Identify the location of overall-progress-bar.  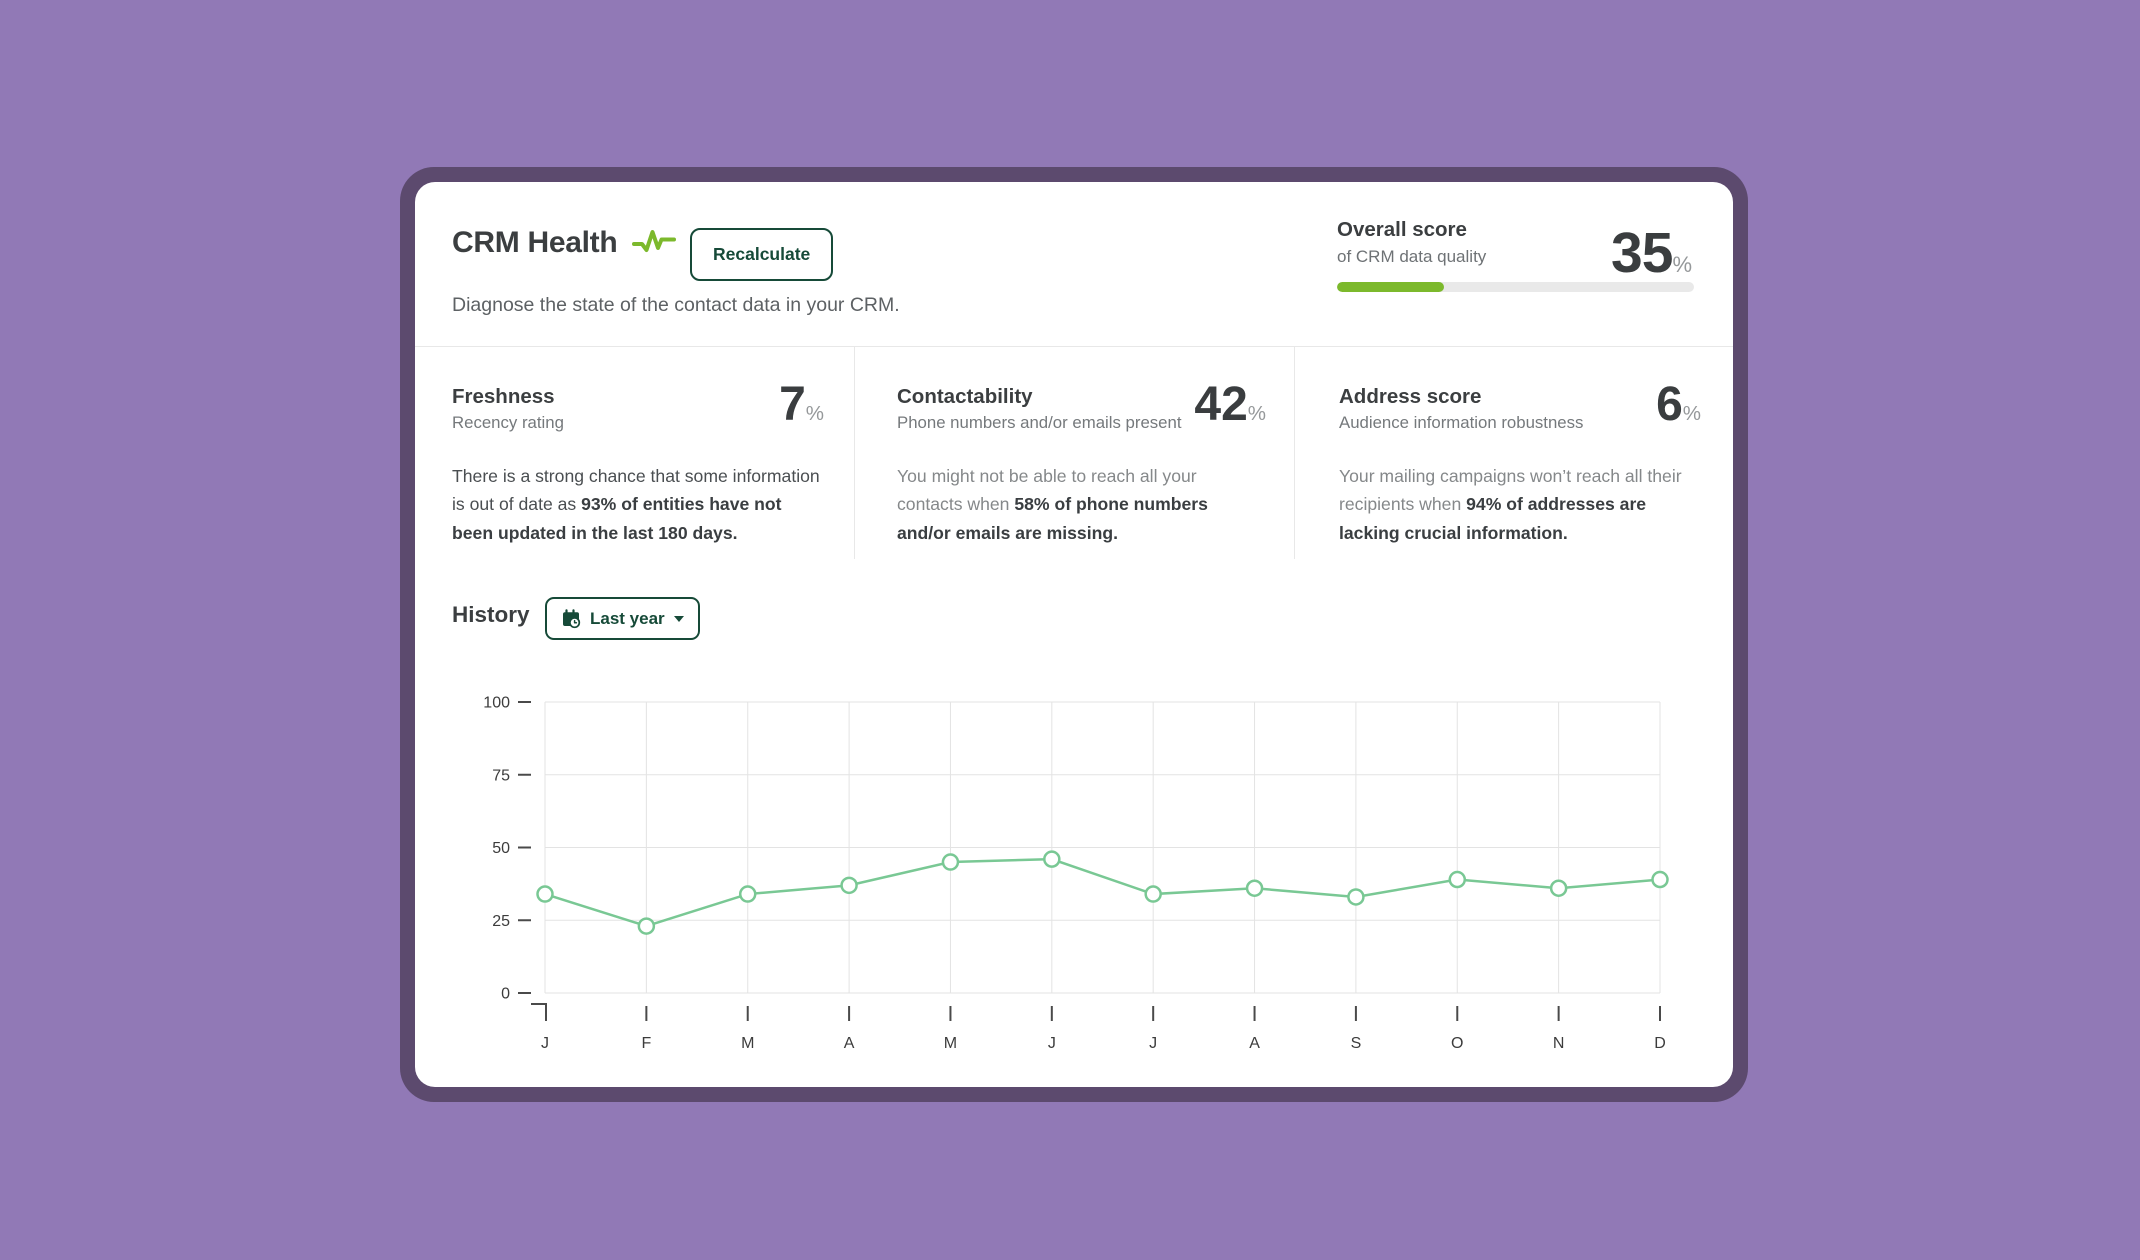
(1515, 287).